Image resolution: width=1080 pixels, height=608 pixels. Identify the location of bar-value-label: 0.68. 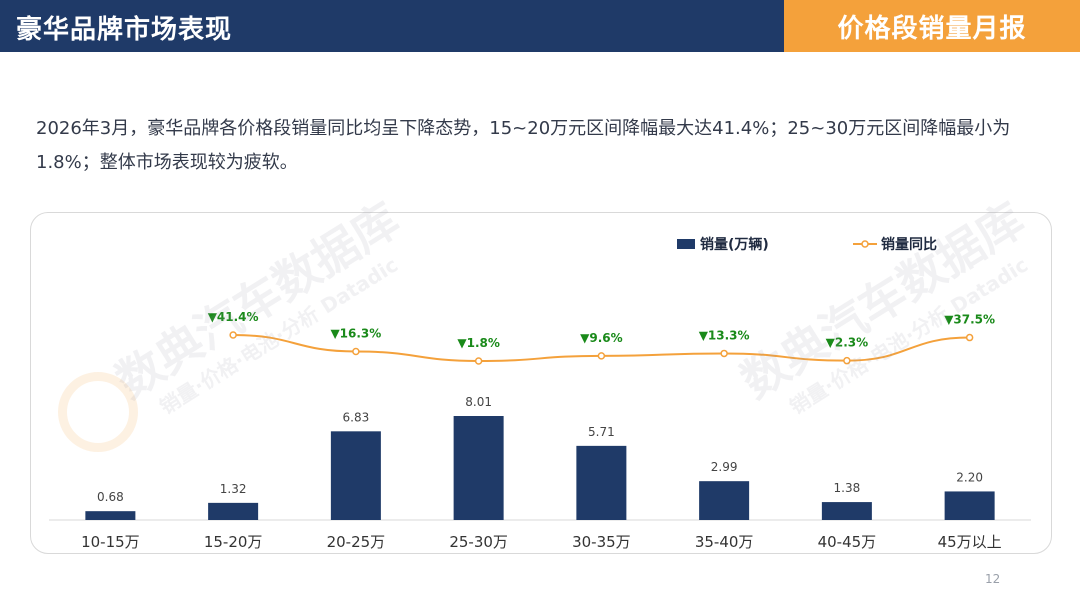
(110, 497).